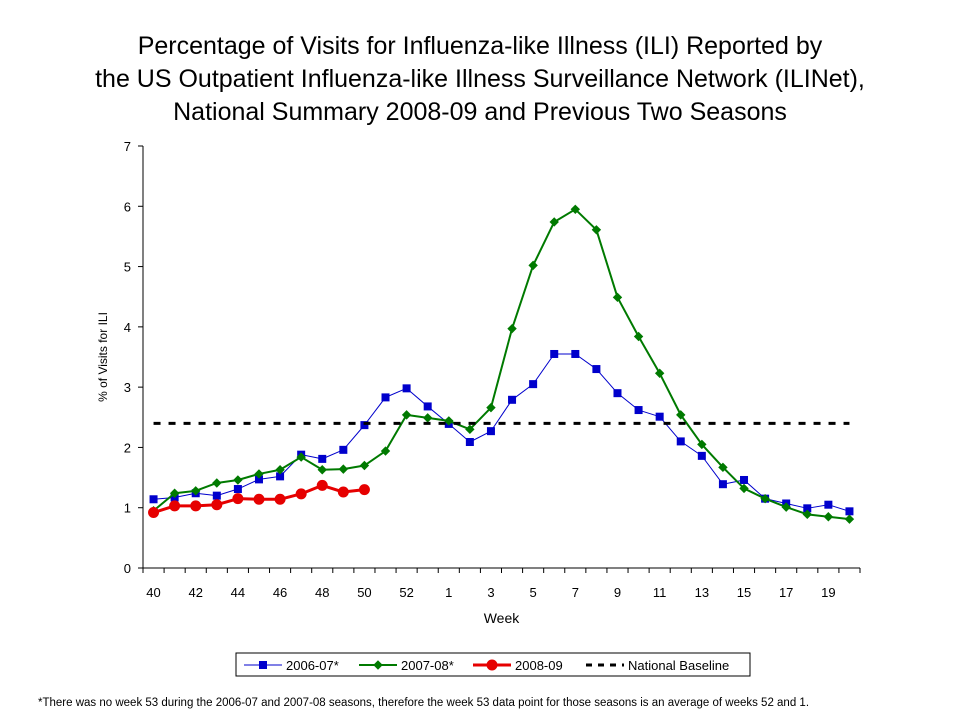 The width and height of the screenshot is (960, 720). Describe the element at coordinates (828, 592) in the screenshot. I see `x-tick-label: 19` at that location.